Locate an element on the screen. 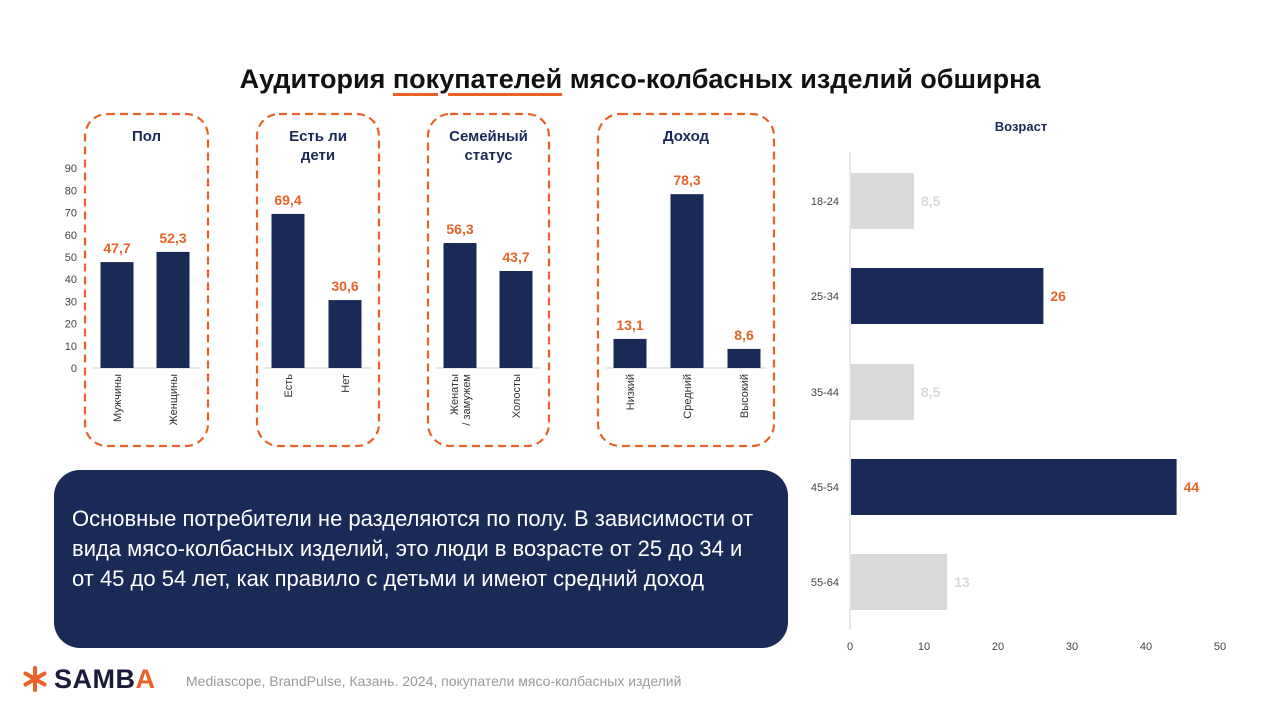 Image resolution: width=1280 pixels, height=719 pixels. category-label: Женщины is located at coordinates (174, 399).